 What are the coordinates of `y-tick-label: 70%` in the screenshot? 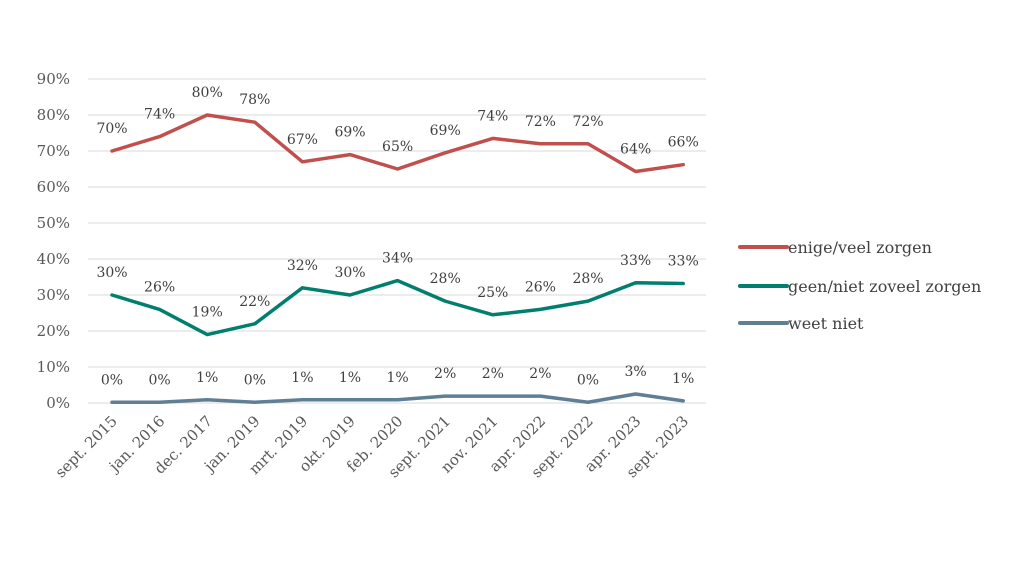 It's located at (53, 151).